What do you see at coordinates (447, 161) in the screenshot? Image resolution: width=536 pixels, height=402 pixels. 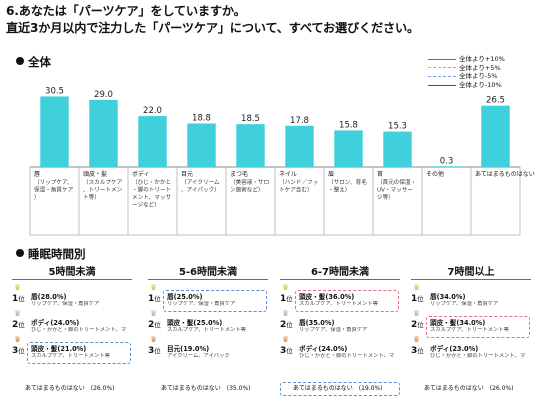 I see `data-label: 0.3` at bounding box center [447, 161].